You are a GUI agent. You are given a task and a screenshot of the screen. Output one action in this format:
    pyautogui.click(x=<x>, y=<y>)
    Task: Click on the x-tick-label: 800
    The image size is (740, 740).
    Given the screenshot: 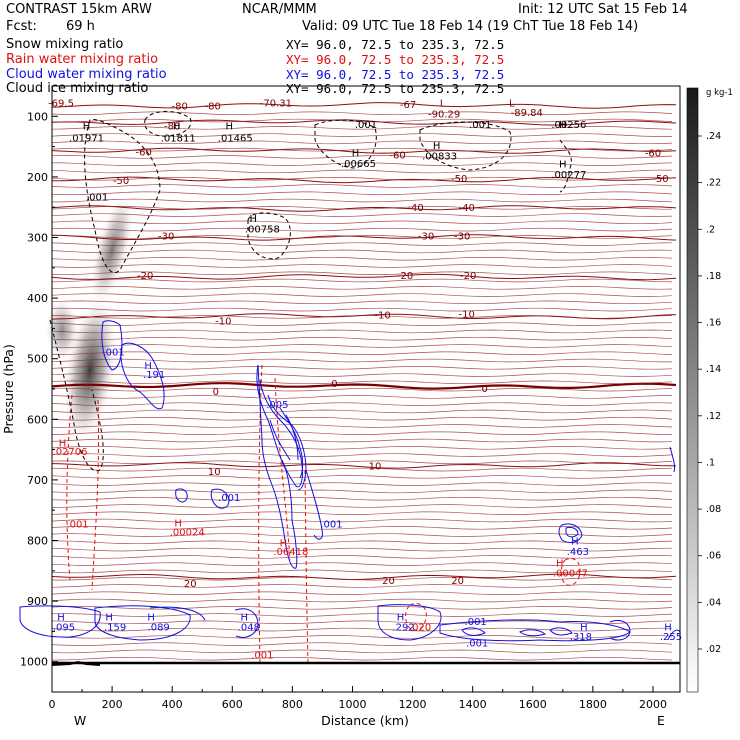 What is the action you would take?
    pyautogui.click(x=292, y=704)
    